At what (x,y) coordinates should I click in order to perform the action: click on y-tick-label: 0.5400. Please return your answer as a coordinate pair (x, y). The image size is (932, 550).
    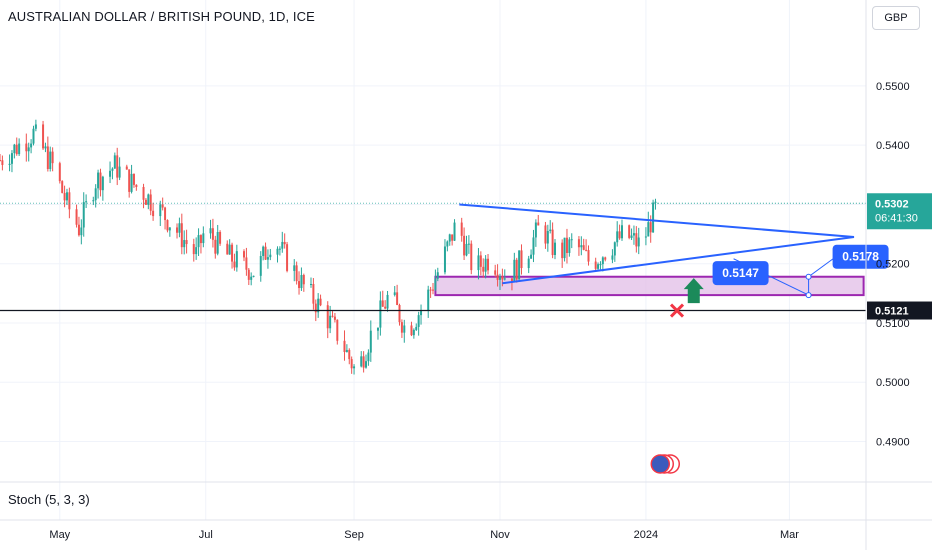
    Looking at the image, I should click on (893, 146).